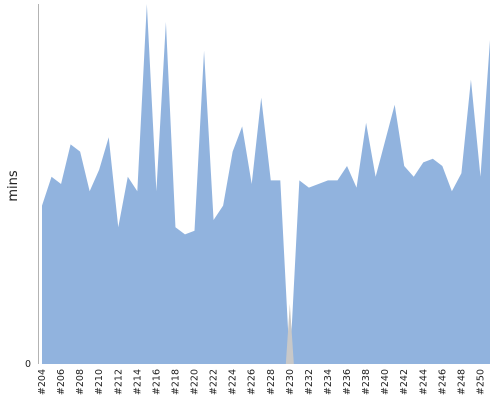  I want to click on x-tick-label: #214, so click(137, 382).